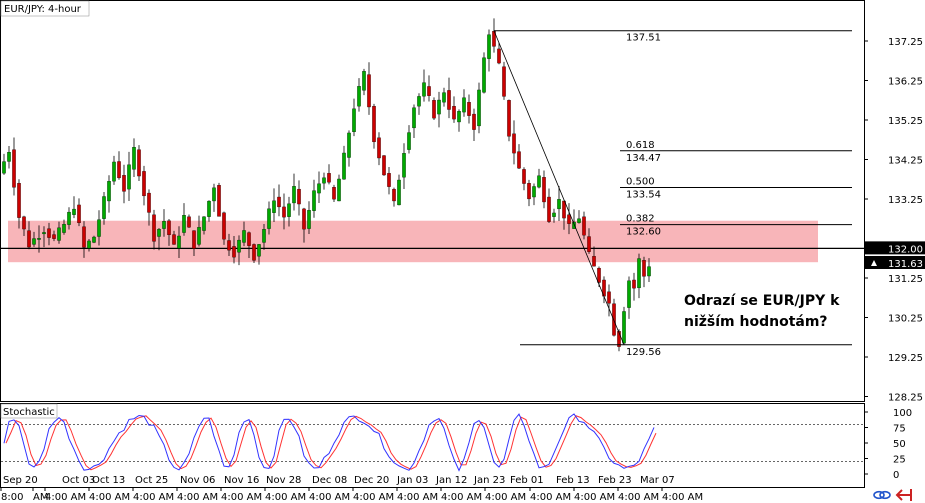 The image size is (925, 503). What do you see at coordinates (197, 480) in the screenshot?
I see `date-axis-label: Nov 06` at bounding box center [197, 480].